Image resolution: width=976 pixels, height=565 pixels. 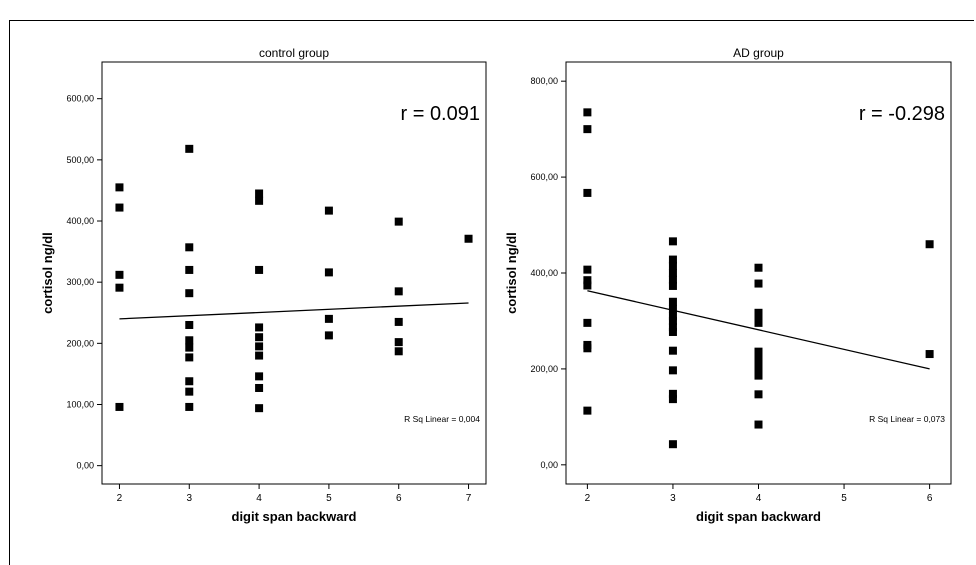 What do you see at coordinates (544, 81) in the screenshot?
I see `y-tick-label: 800,00` at bounding box center [544, 81].